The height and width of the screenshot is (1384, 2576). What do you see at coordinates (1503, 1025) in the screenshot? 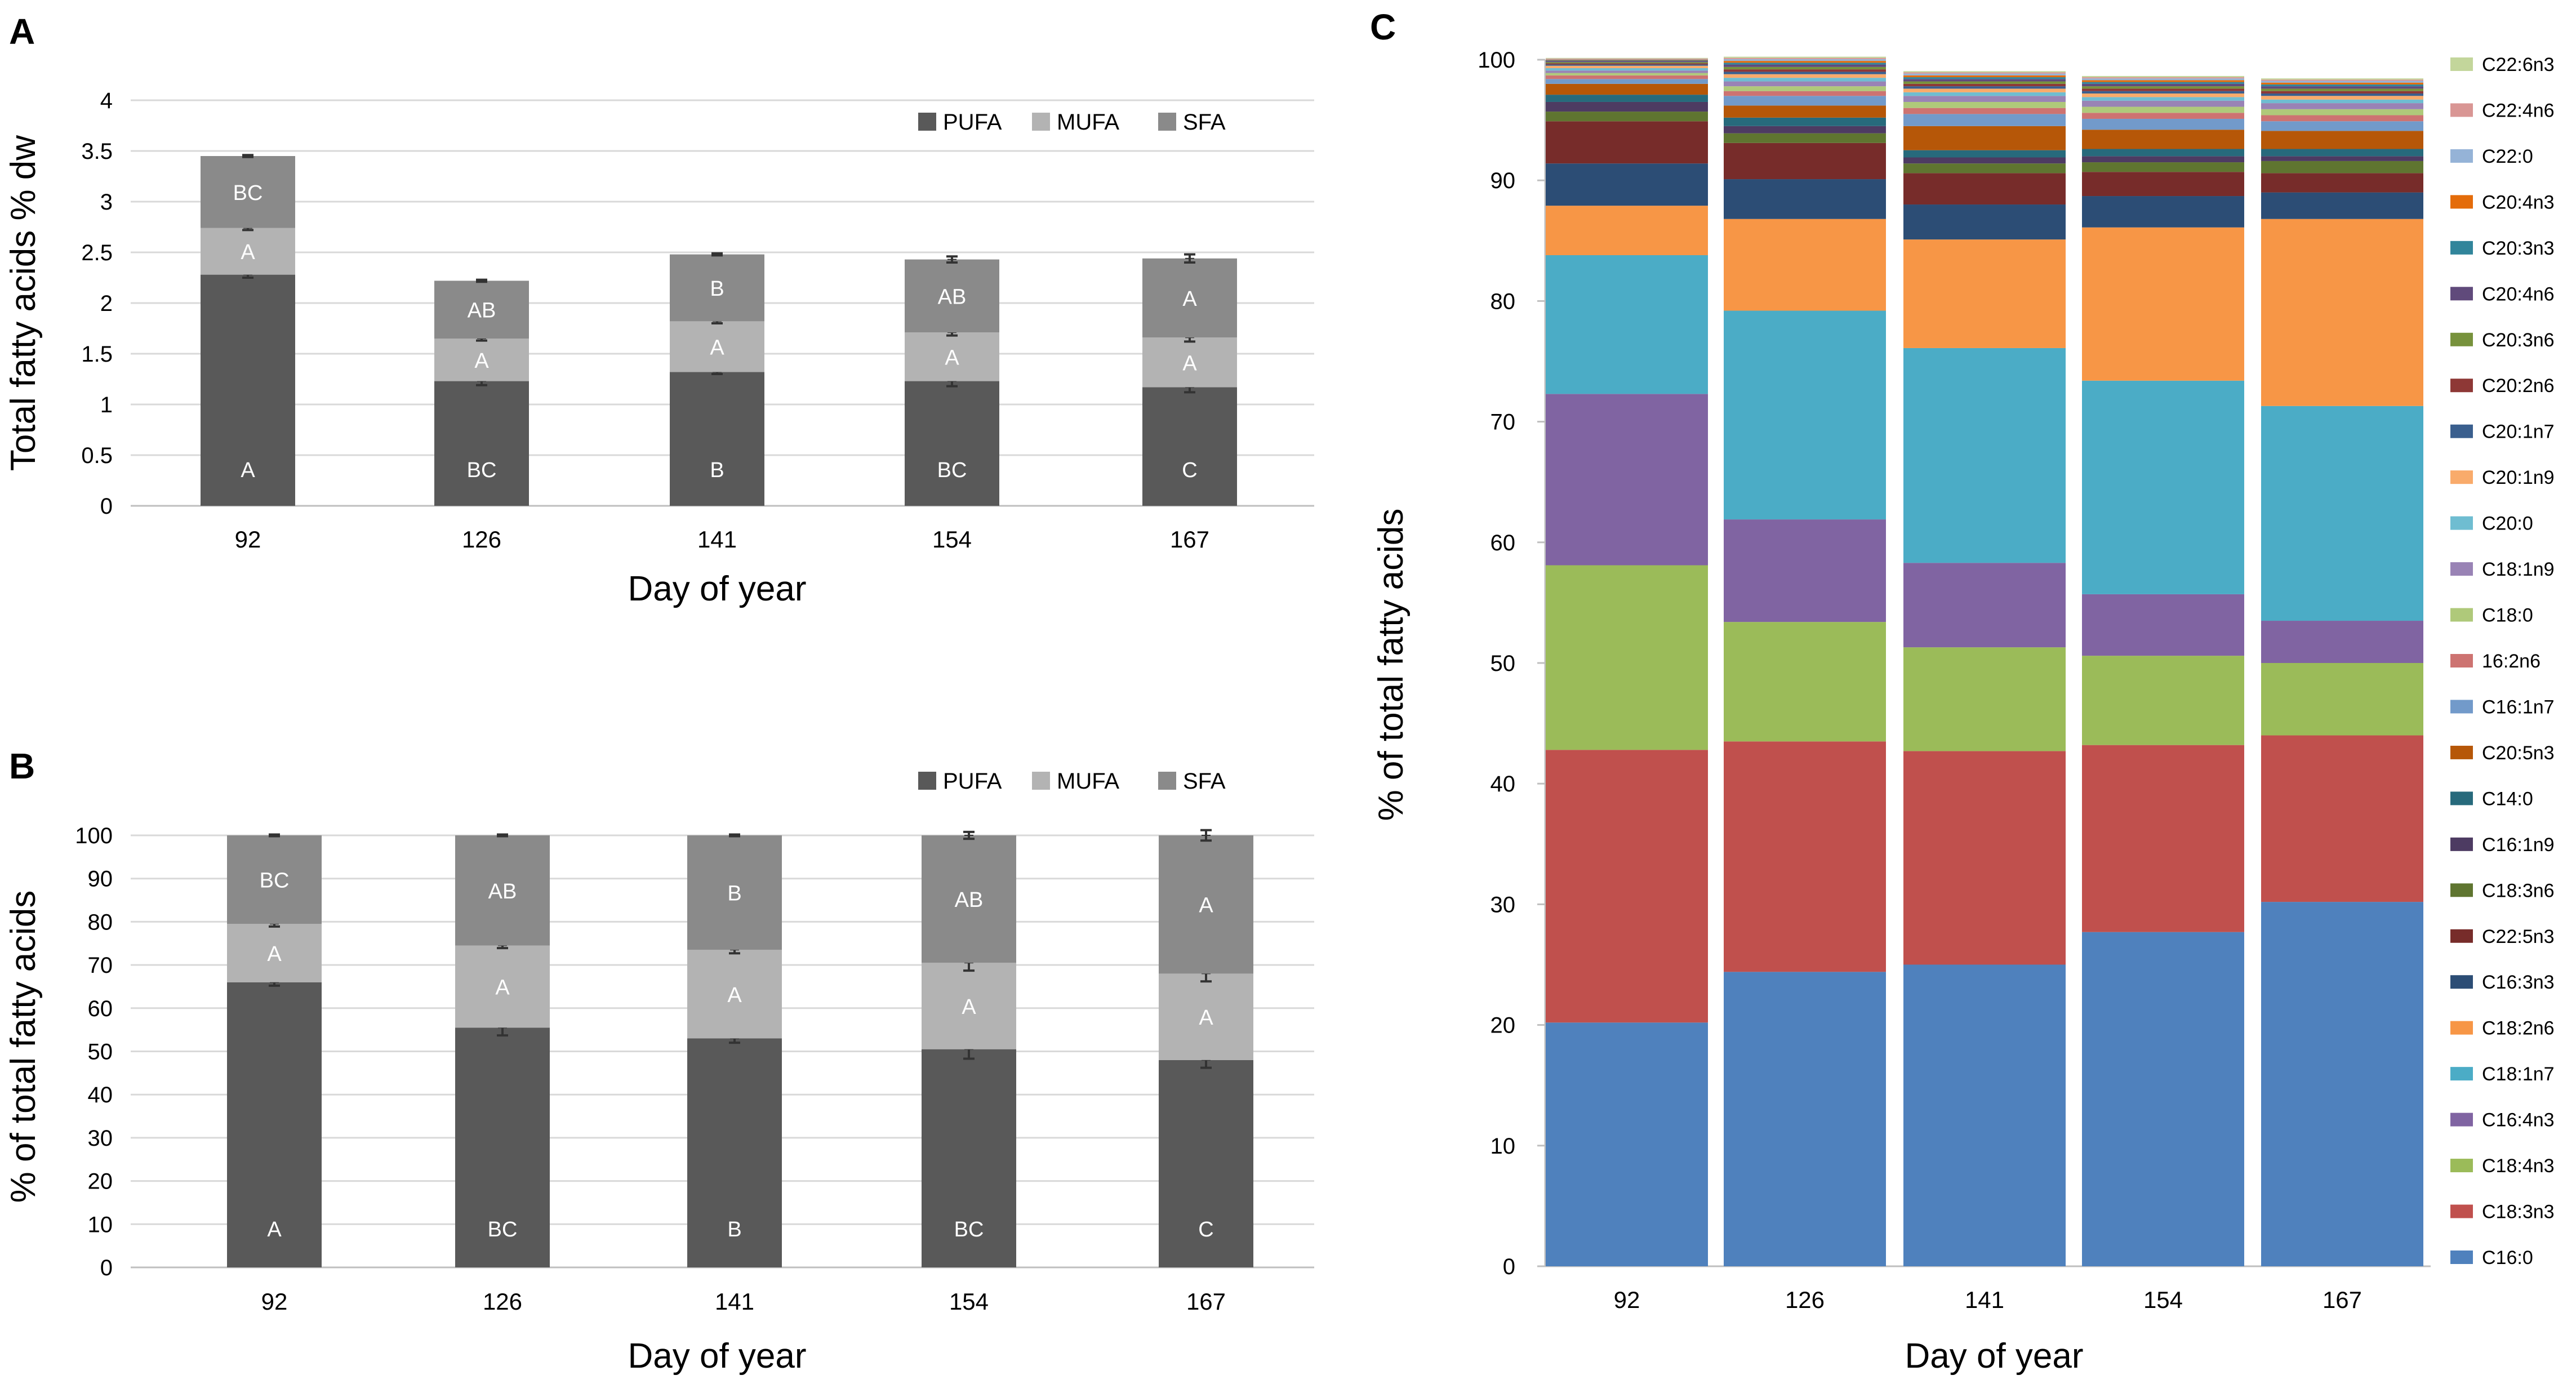
I see `y-tick-label-c: 20` at bounding box center [1503, 1025].